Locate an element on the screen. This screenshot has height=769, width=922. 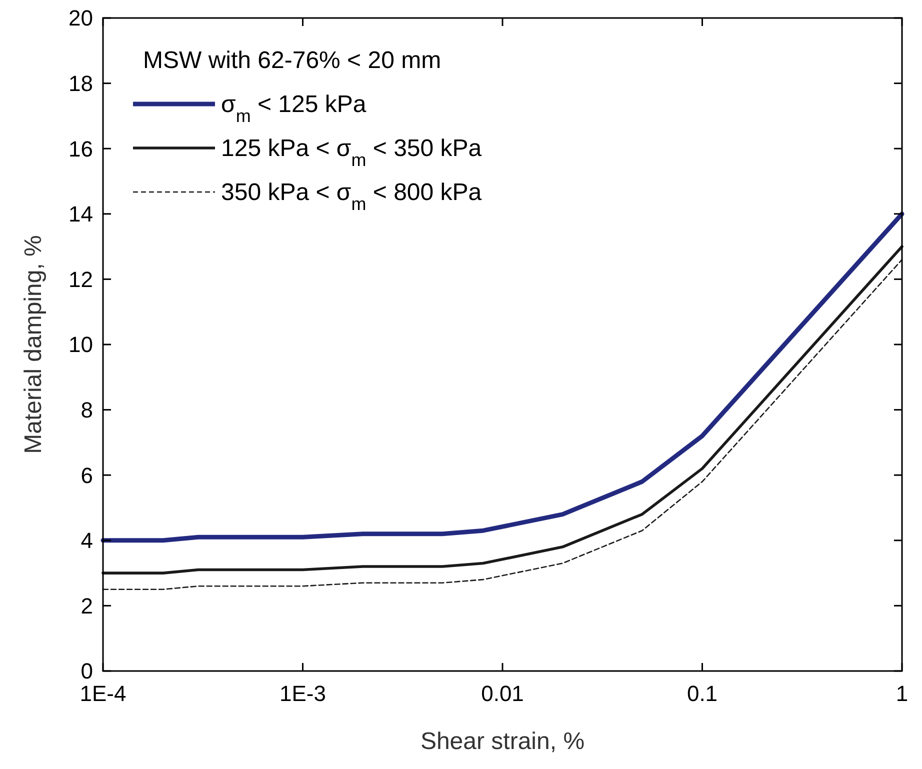
y-axis-title: Material damping, % is located at coordinates (33, 344).